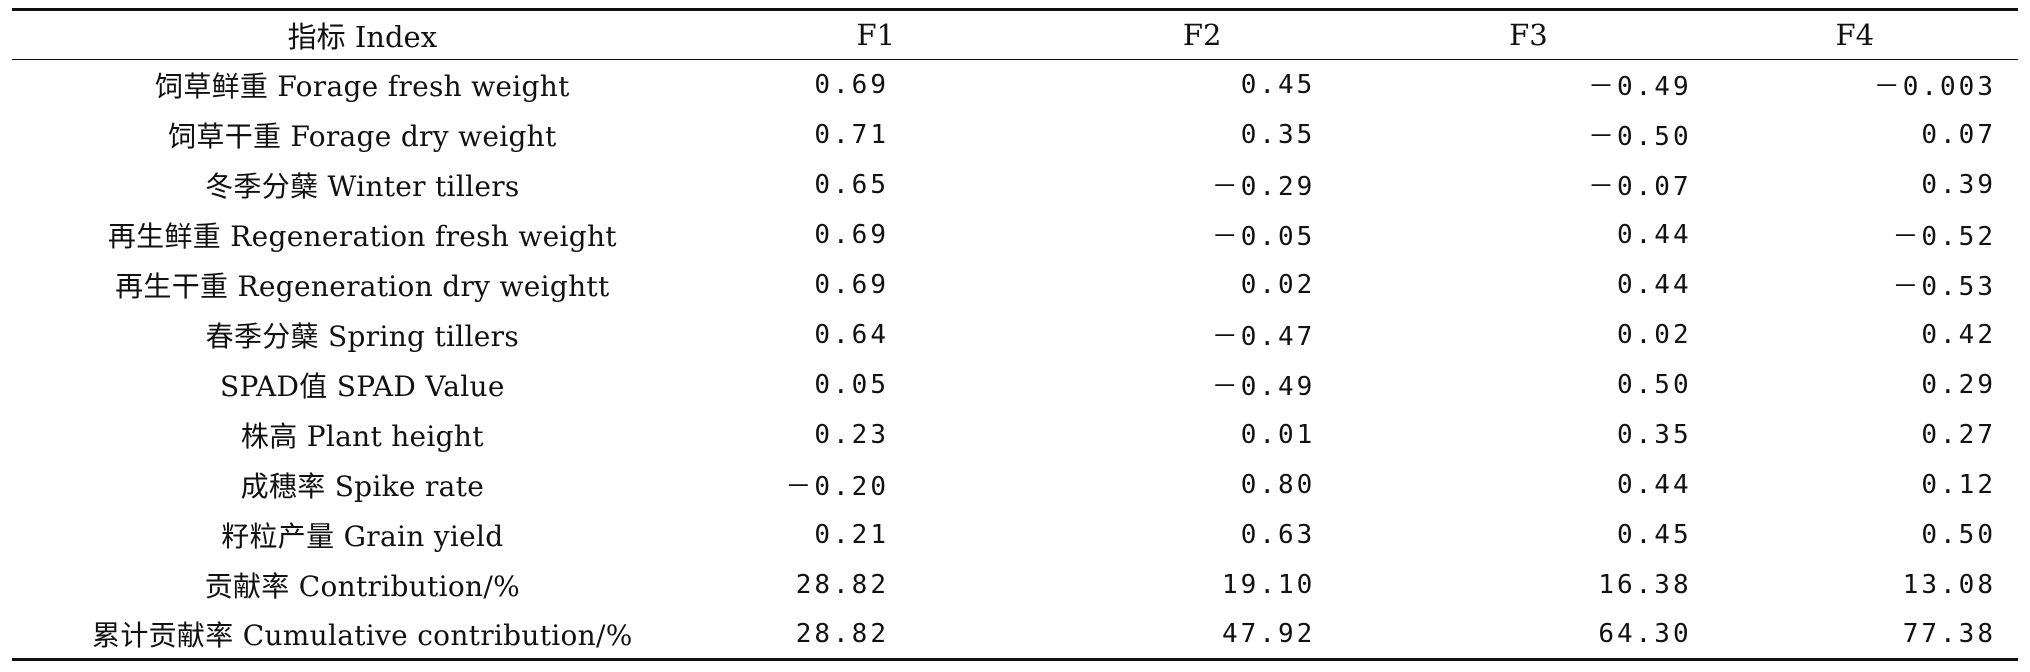 This screenshot has height=672, width=2030. I want to click on header-f4: F4, so click(1854, 34).